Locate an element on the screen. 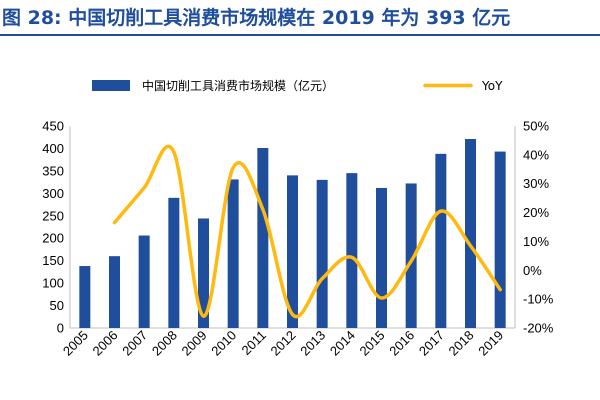 This screenshot has width=600, height=400. x-tick-label: 2010 is located at coordinates (223, 343).